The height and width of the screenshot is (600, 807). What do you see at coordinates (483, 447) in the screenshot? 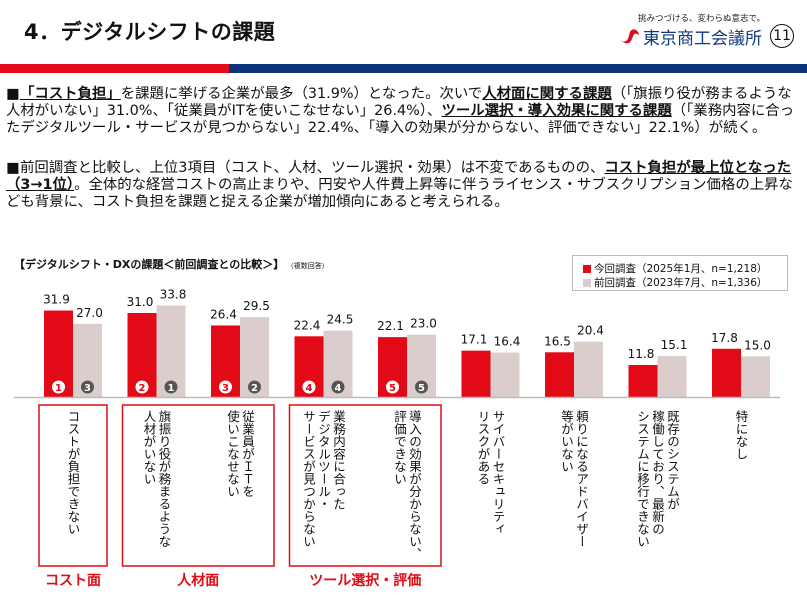
I see `category-label-line: リスクがある` at bounding box center [483, 447].